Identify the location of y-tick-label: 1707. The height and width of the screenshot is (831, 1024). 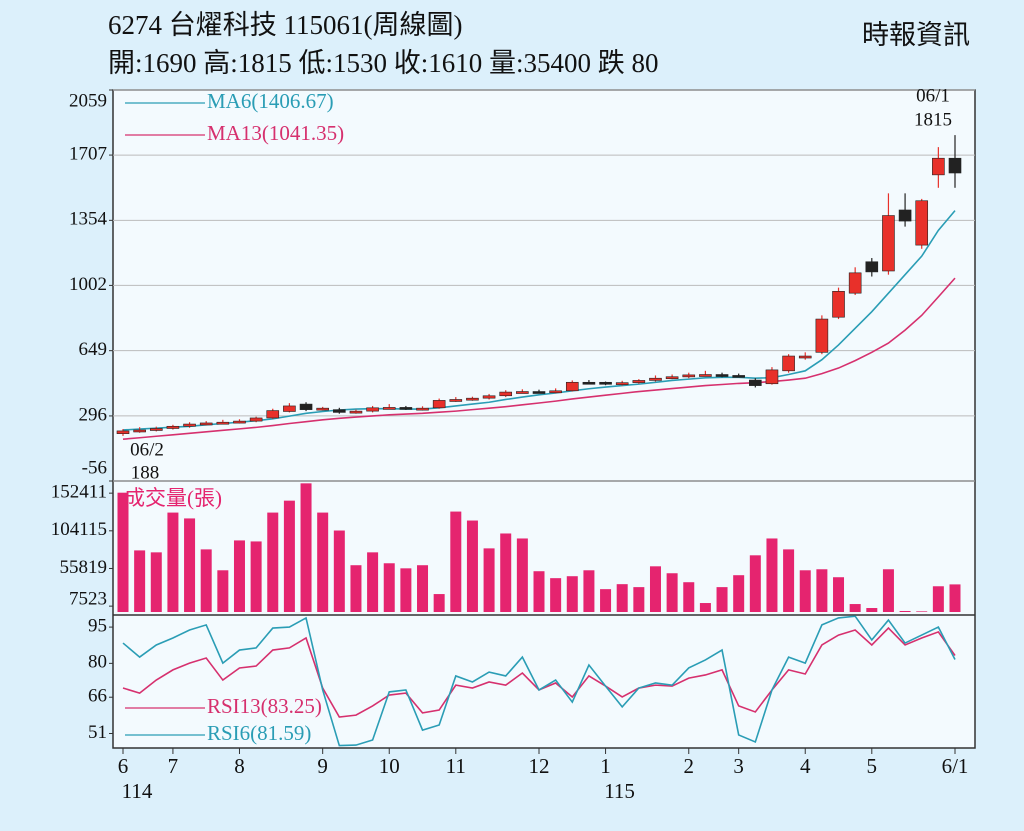
(88, 153).